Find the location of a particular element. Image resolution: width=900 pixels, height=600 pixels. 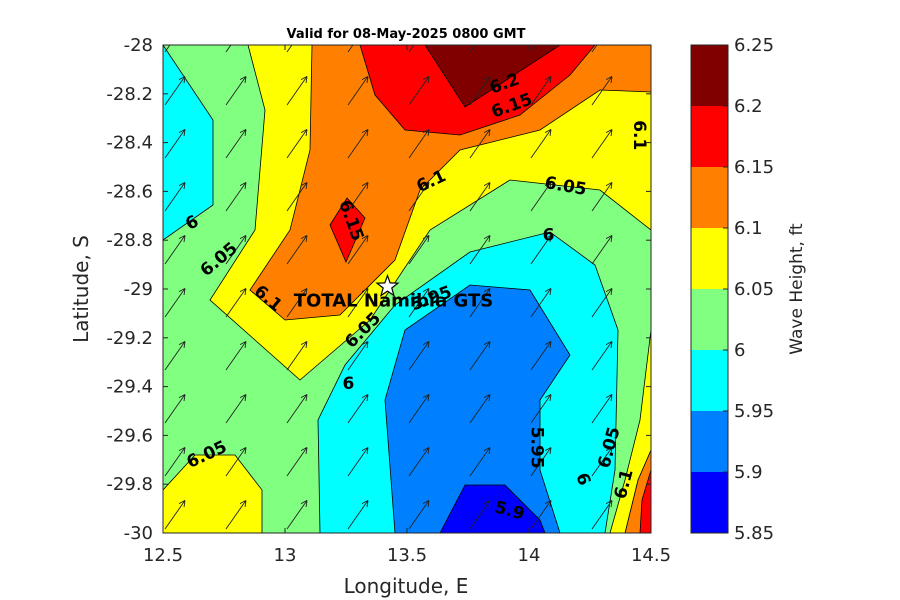

y-tick-label: -28 is located at coordinates (138, 45).